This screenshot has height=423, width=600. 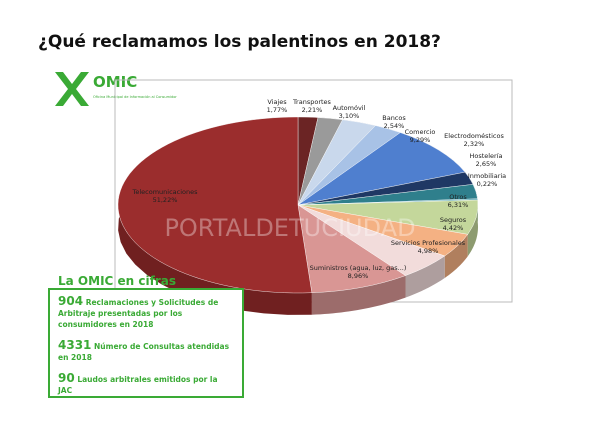 What do you see at coordinates (428, 243) in the screenshot?
I see `slice-label: Servicios Profesionales` at bounding box center [428, 243].